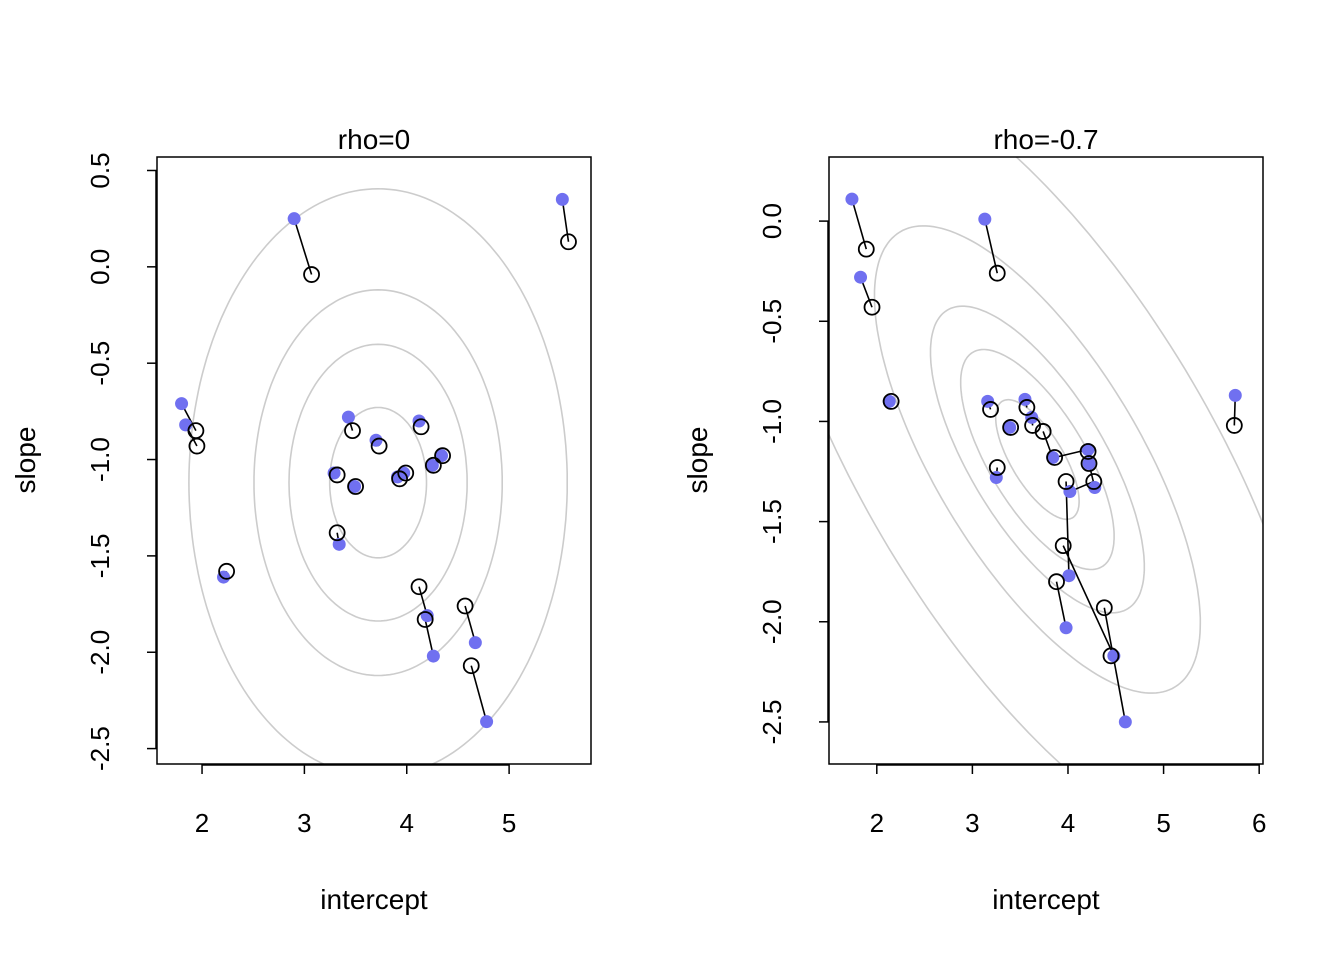 The height and width of the screenshot is (960, 1344). What do you see at coordinates (355, 801) in the screenshot?
I see `x-axis: 2 3 4 5` at bounding box center [355, 801].